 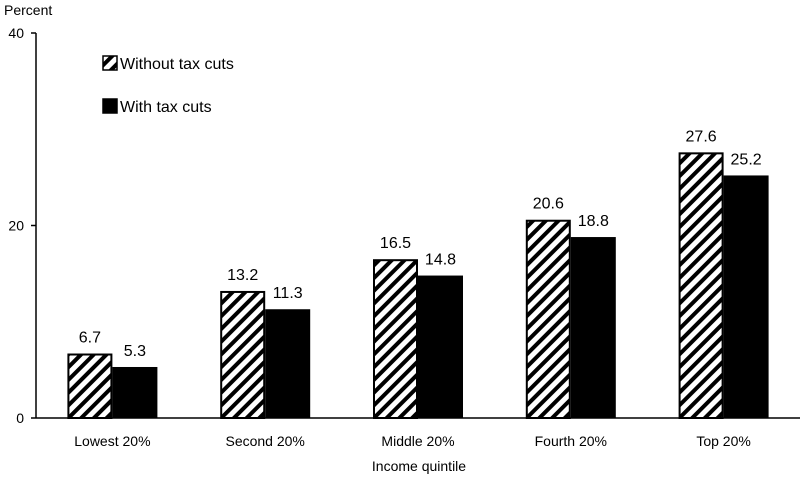 What do you see at coordinates (723, 441) in the screenshot?
I see `category-label: Top 20%` at bounding box center [723, 441].